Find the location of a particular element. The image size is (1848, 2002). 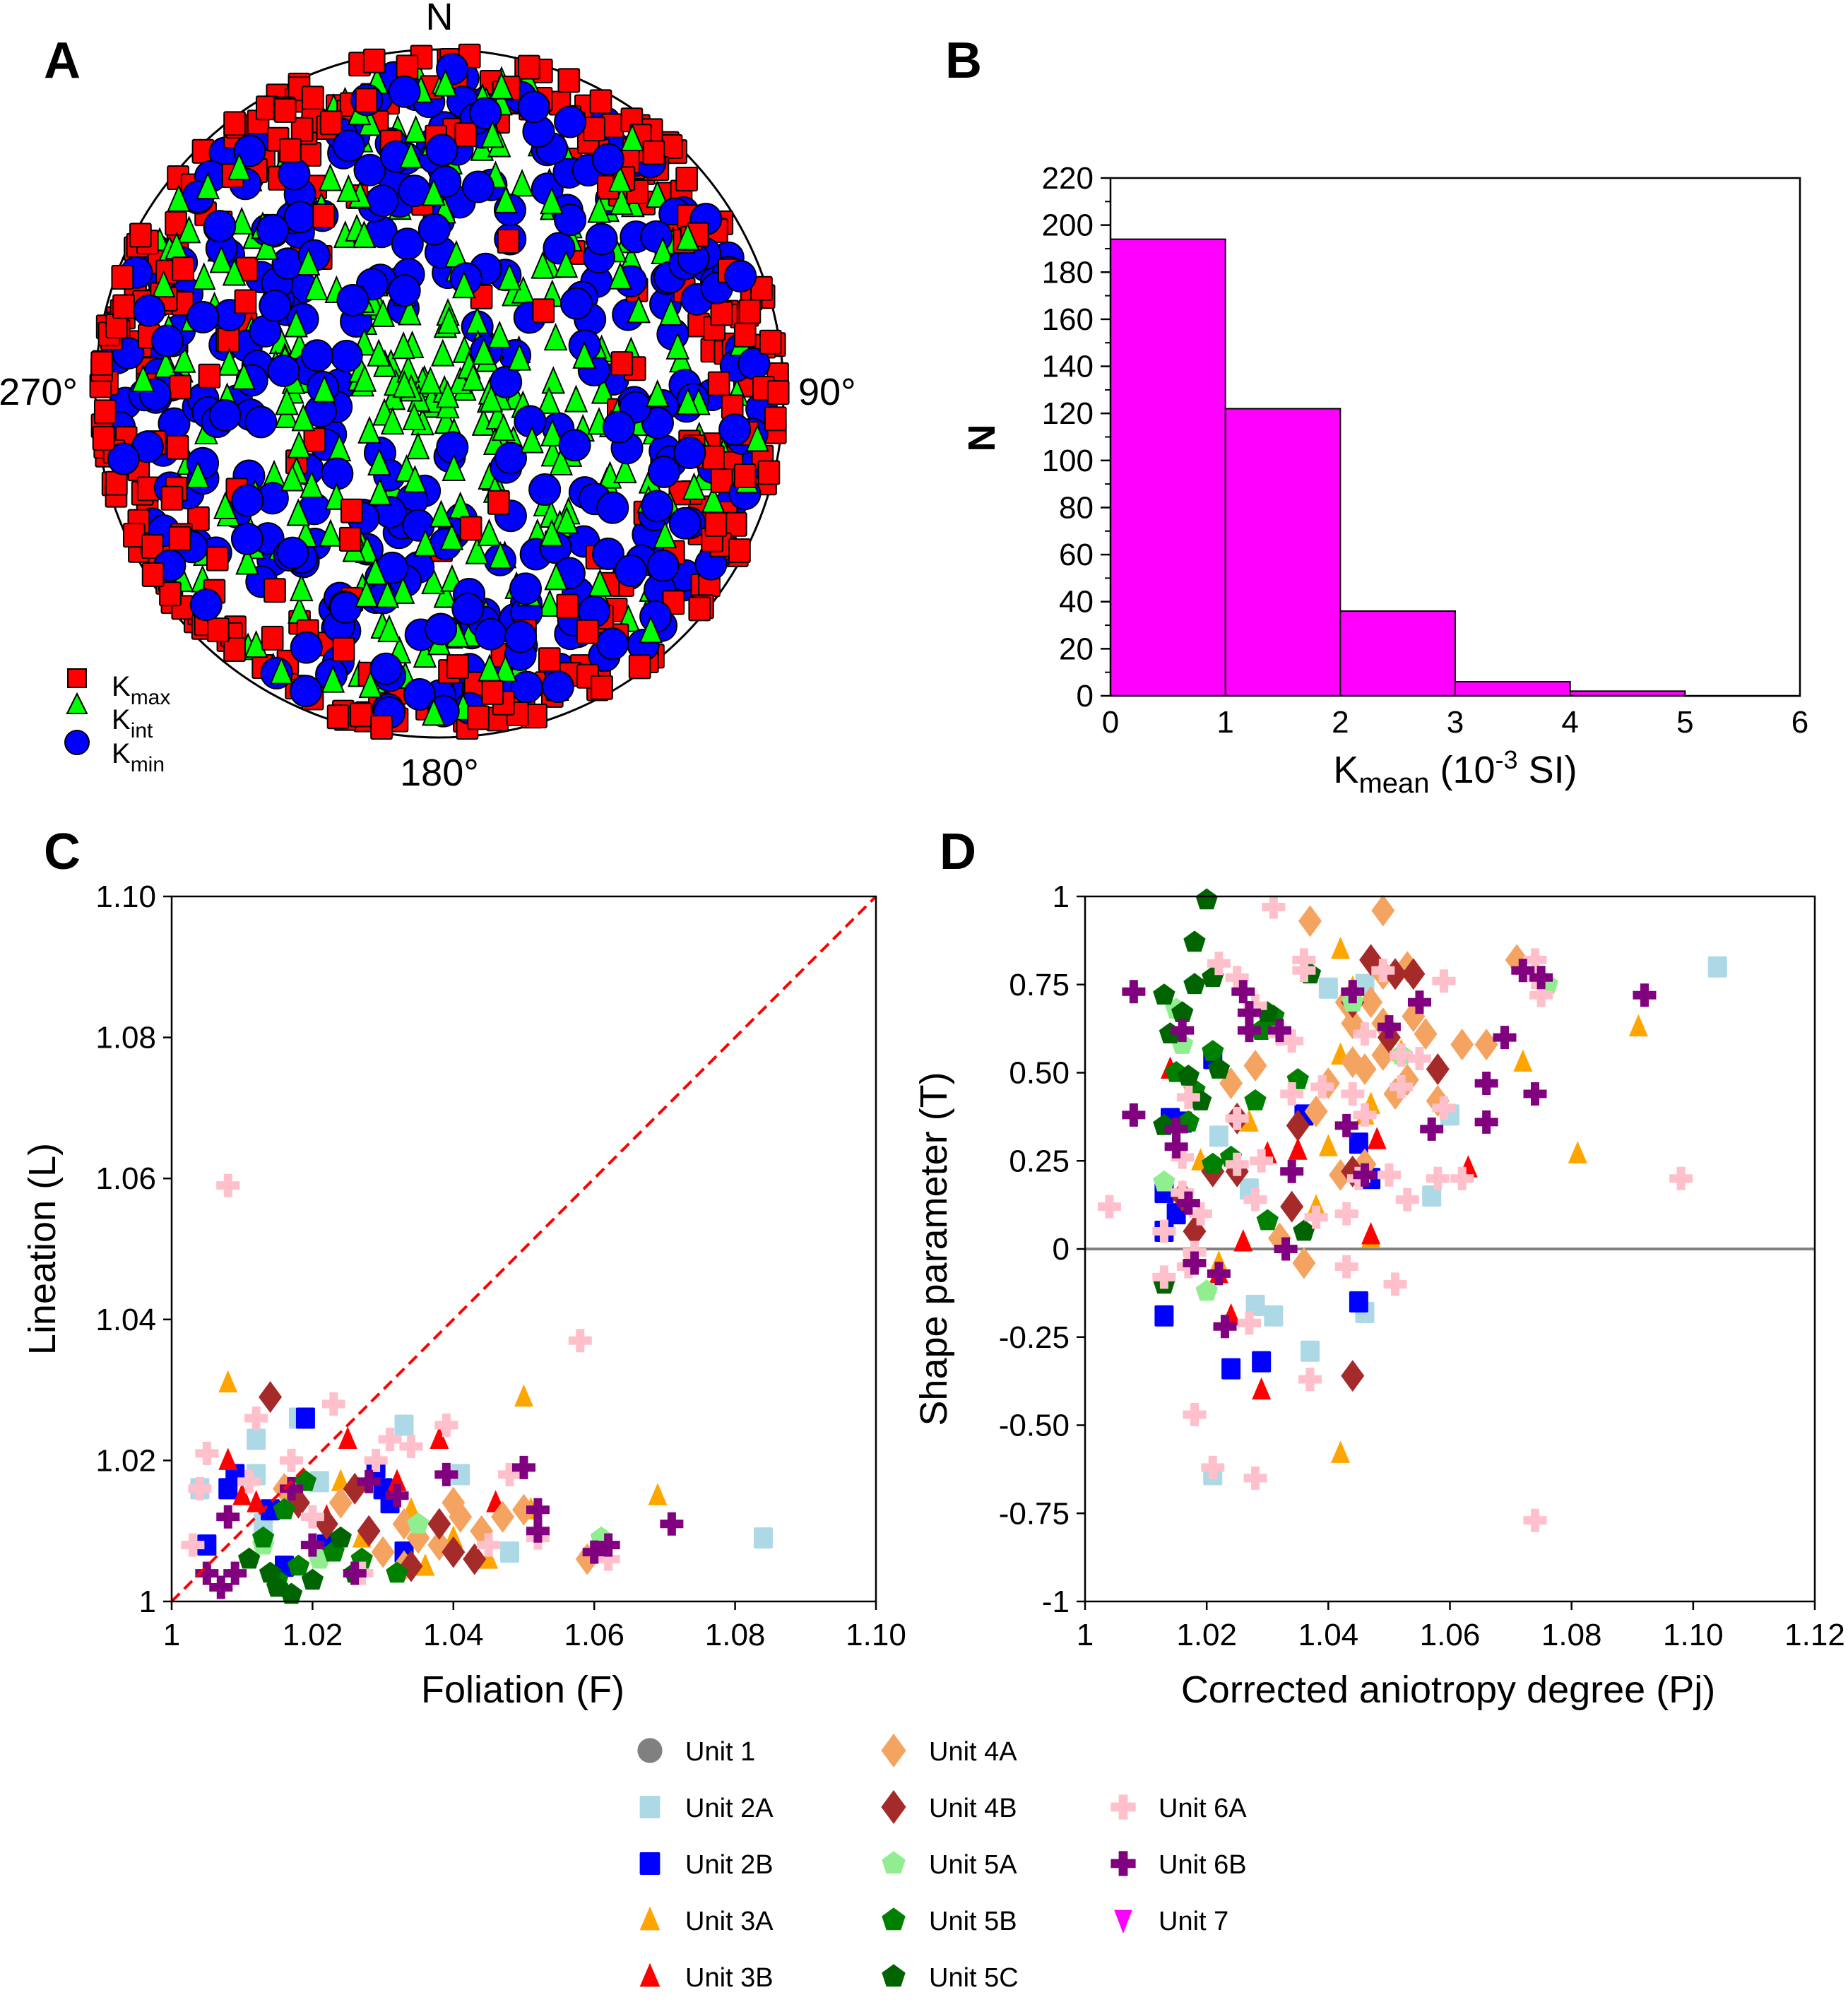

legend-label: Unit 6B is located at coordinates (1203, 1865).